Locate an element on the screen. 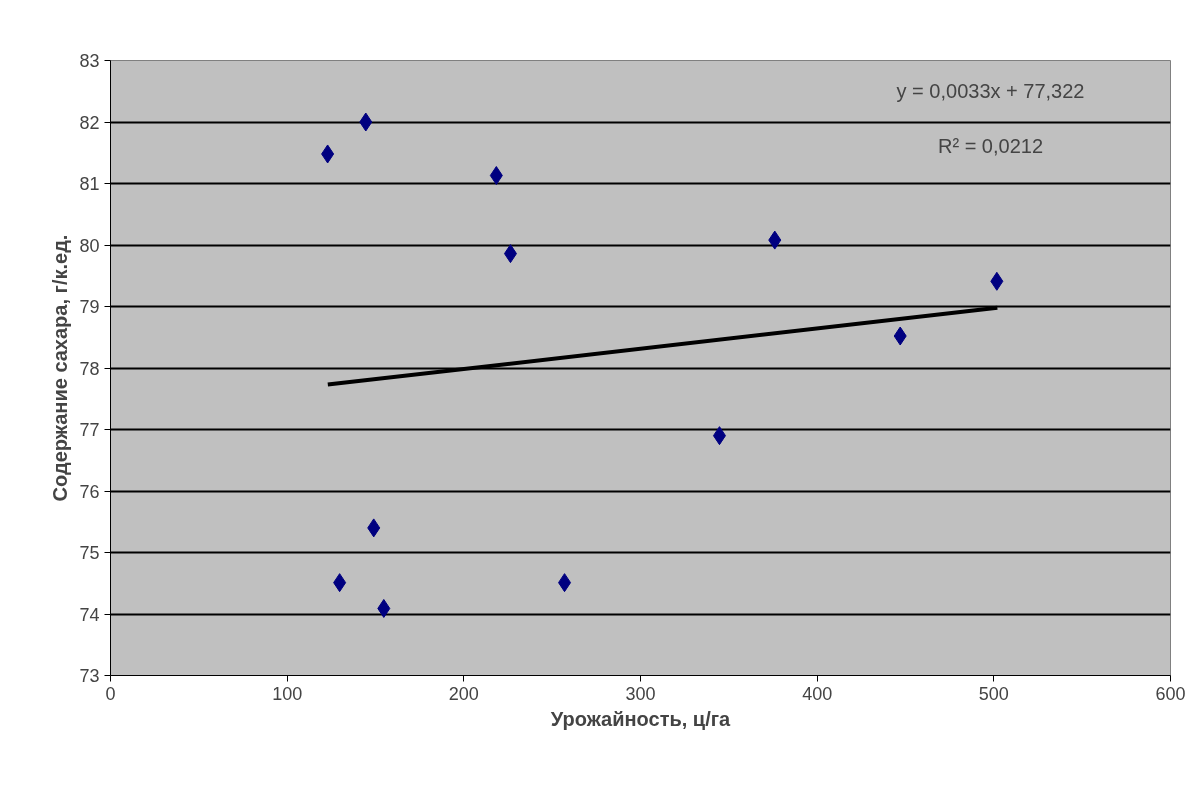  x-tick-label: 300 is located at coordinates (640, 693).